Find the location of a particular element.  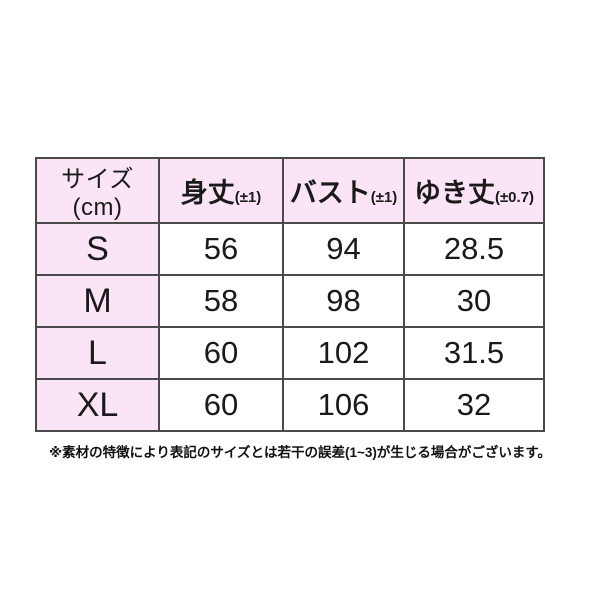

table-row-m: M 58 98 30 is located at coordinates (290, 301).